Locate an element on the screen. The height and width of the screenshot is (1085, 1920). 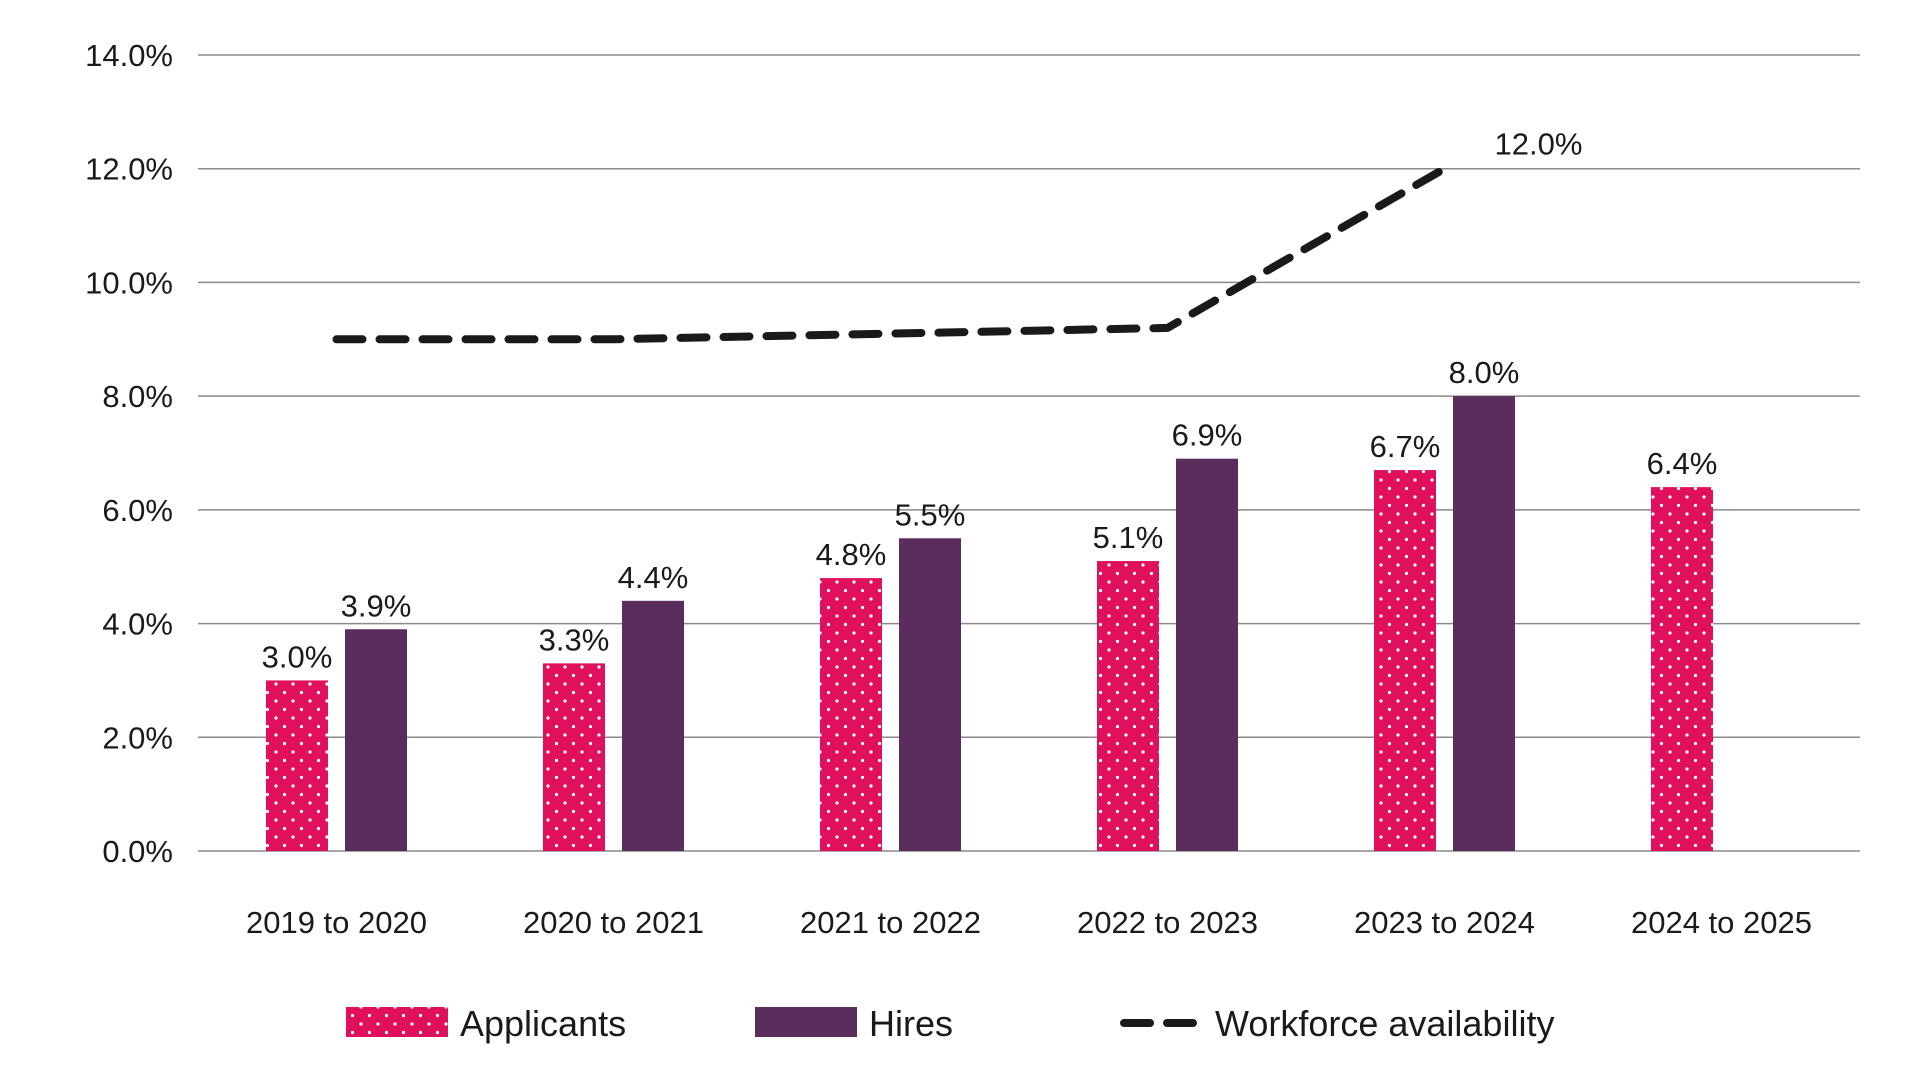
x-tick-label: 2020 to 2021 is located at coordinates (613, 922).